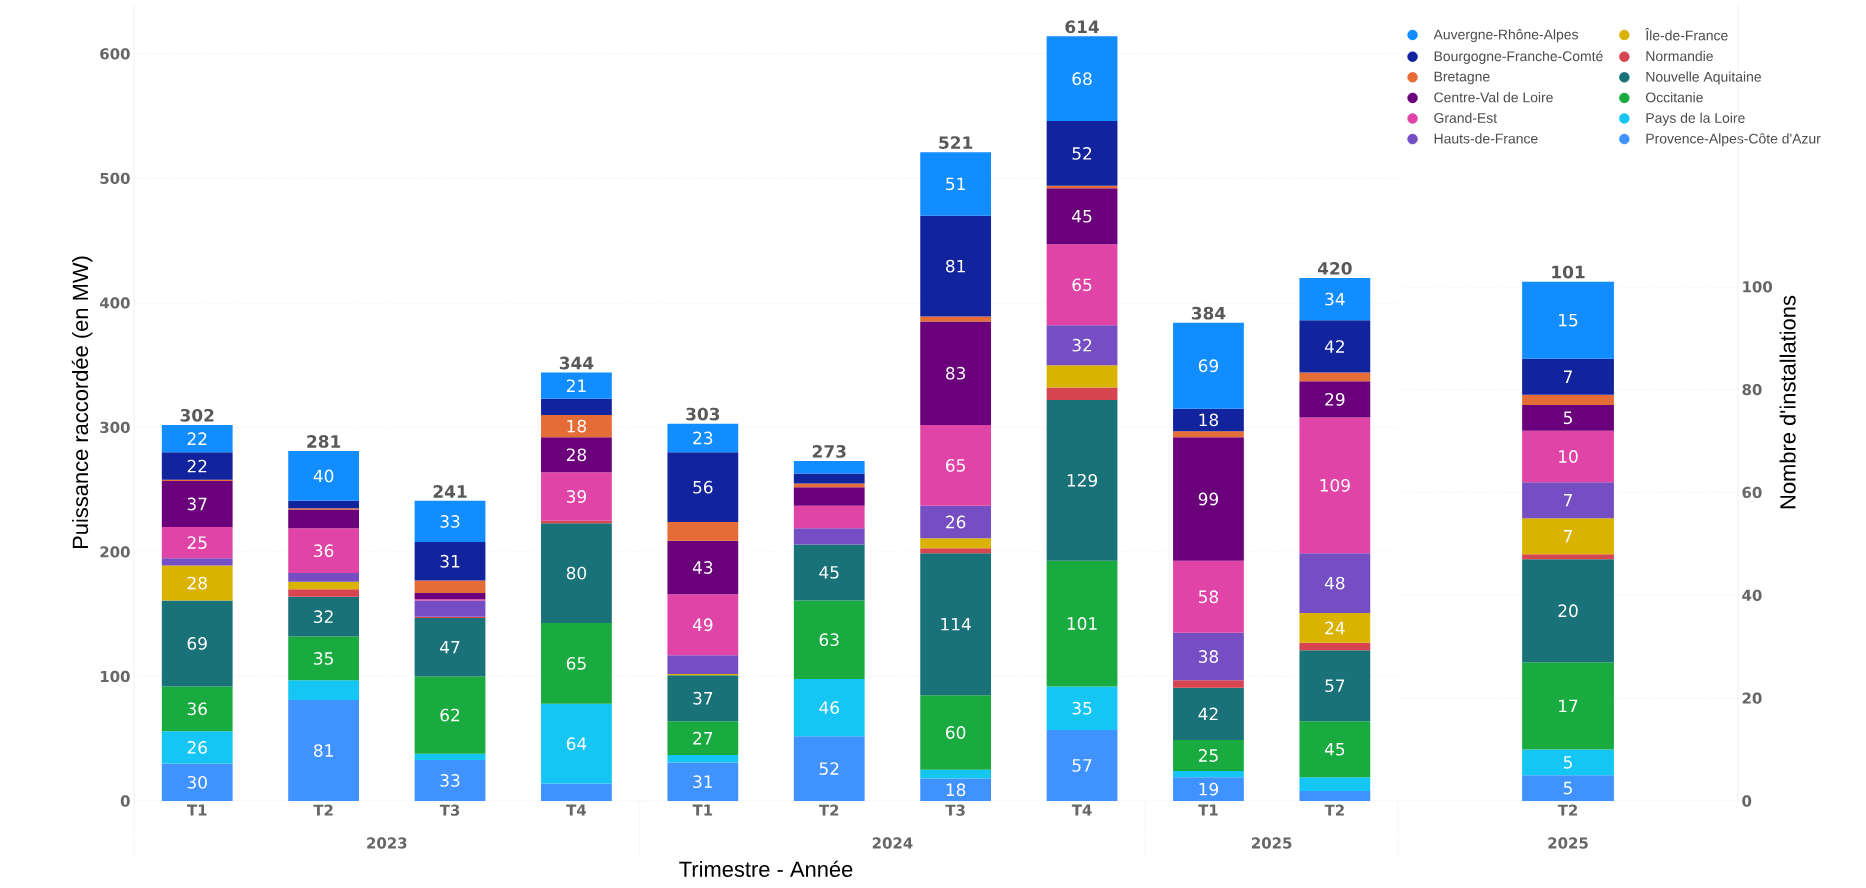  What do you see at coordinates (1518, 57) in the screenshot?
I see `legend-label: Bourgogne-Franche-Comté` at bounding box center [1518, 57].